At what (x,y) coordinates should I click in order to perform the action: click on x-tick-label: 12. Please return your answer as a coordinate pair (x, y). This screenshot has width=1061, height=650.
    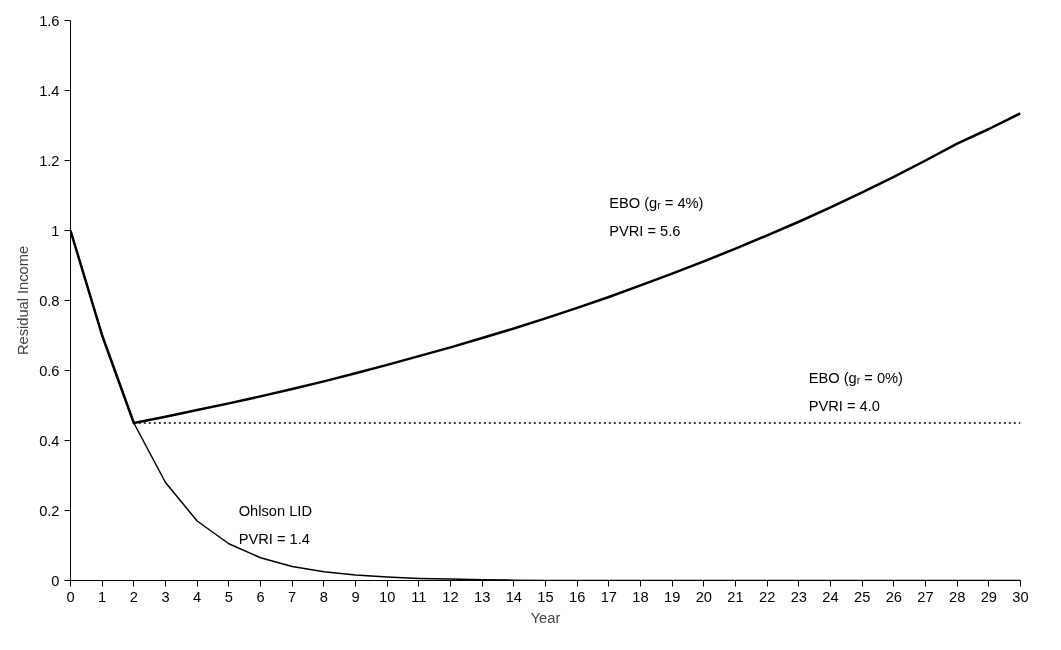
    Looking at the image, I should click on (450, 596).